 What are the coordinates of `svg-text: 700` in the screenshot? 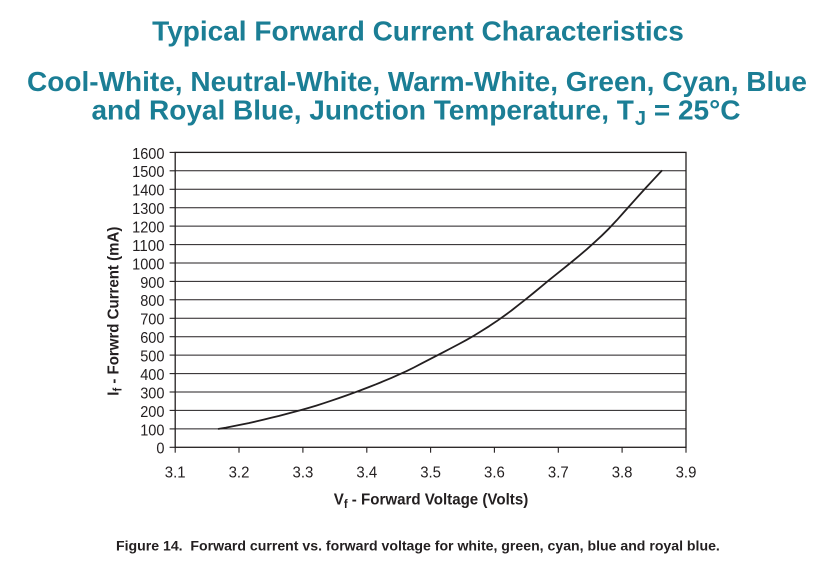 It's located at (152, 320).